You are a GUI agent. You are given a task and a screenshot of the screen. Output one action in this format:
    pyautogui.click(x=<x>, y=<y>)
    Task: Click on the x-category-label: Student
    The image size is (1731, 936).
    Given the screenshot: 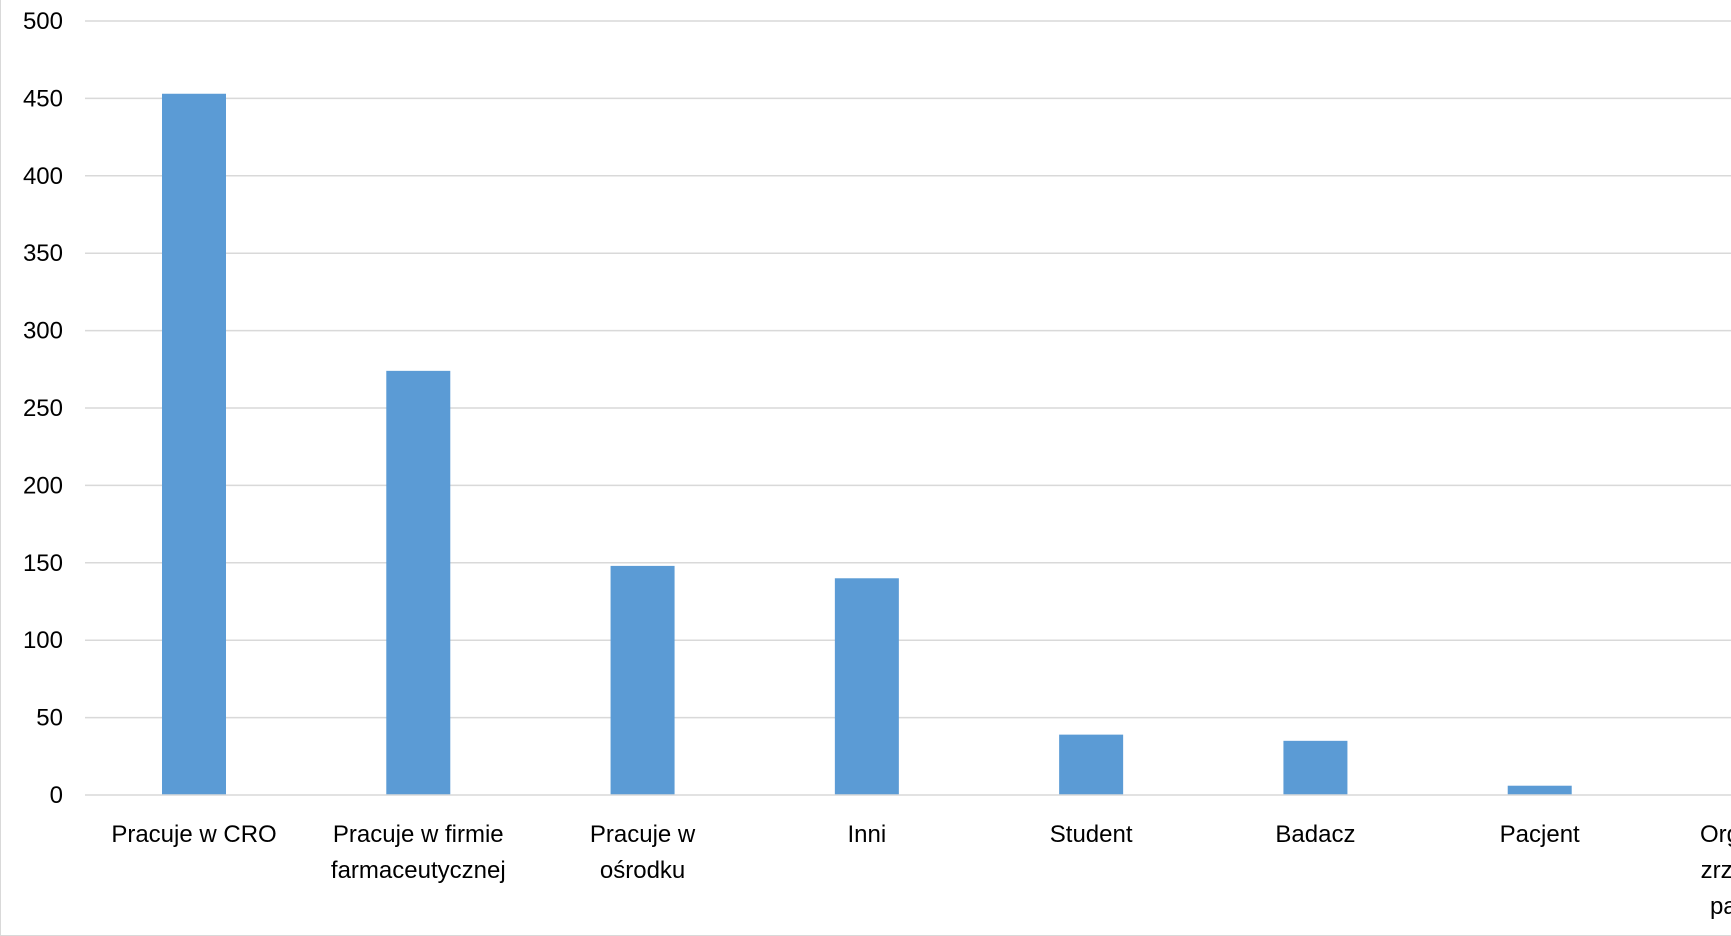 What is the action you would take?
    pyautogui.click(x=1091, y=834)
    